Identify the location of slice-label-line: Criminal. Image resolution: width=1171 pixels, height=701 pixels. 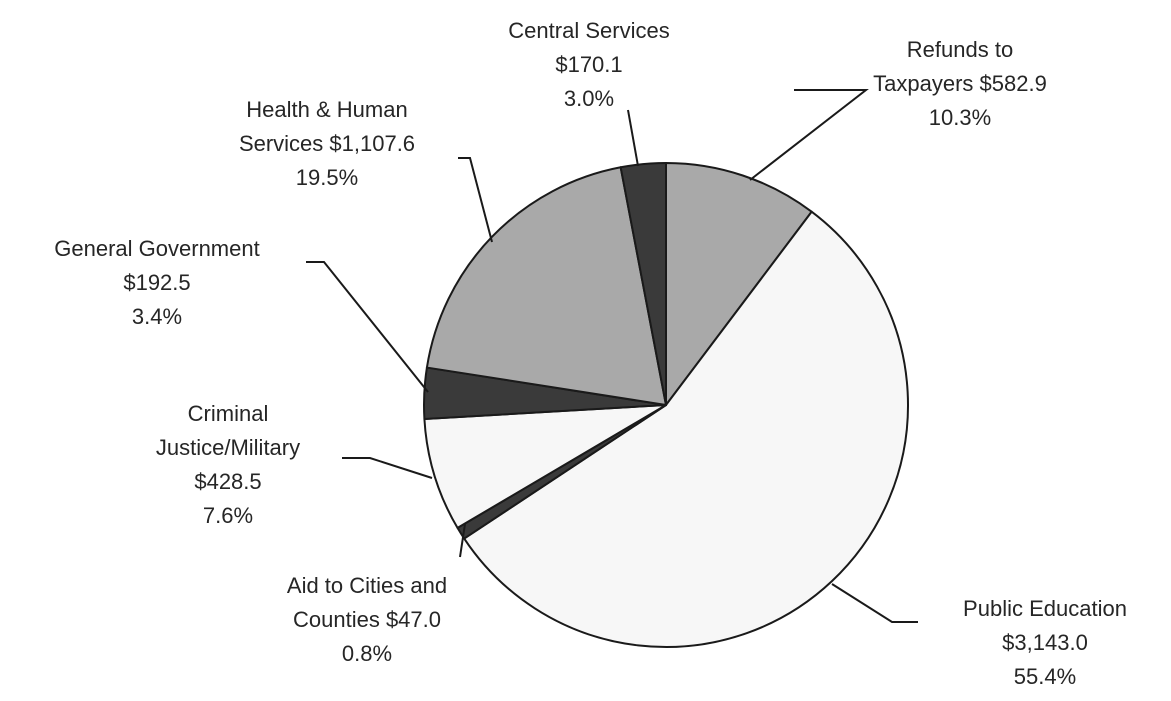
(228, 413).